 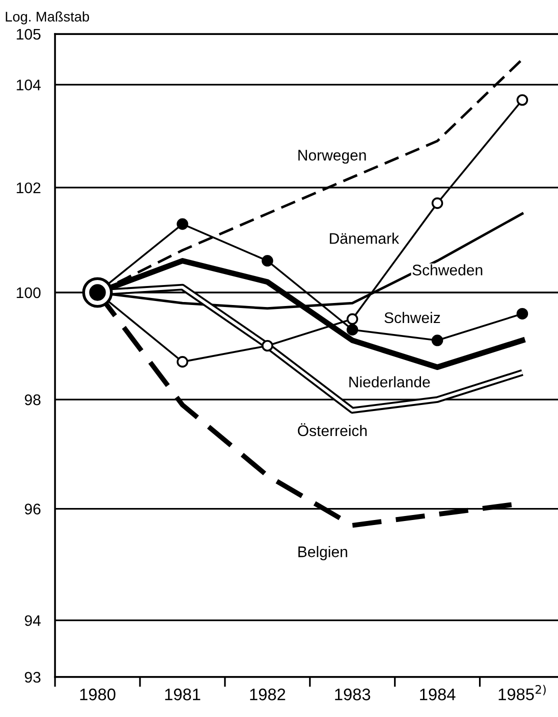 I want to click on series-label: Niederlande, so click(x=389, y=382).